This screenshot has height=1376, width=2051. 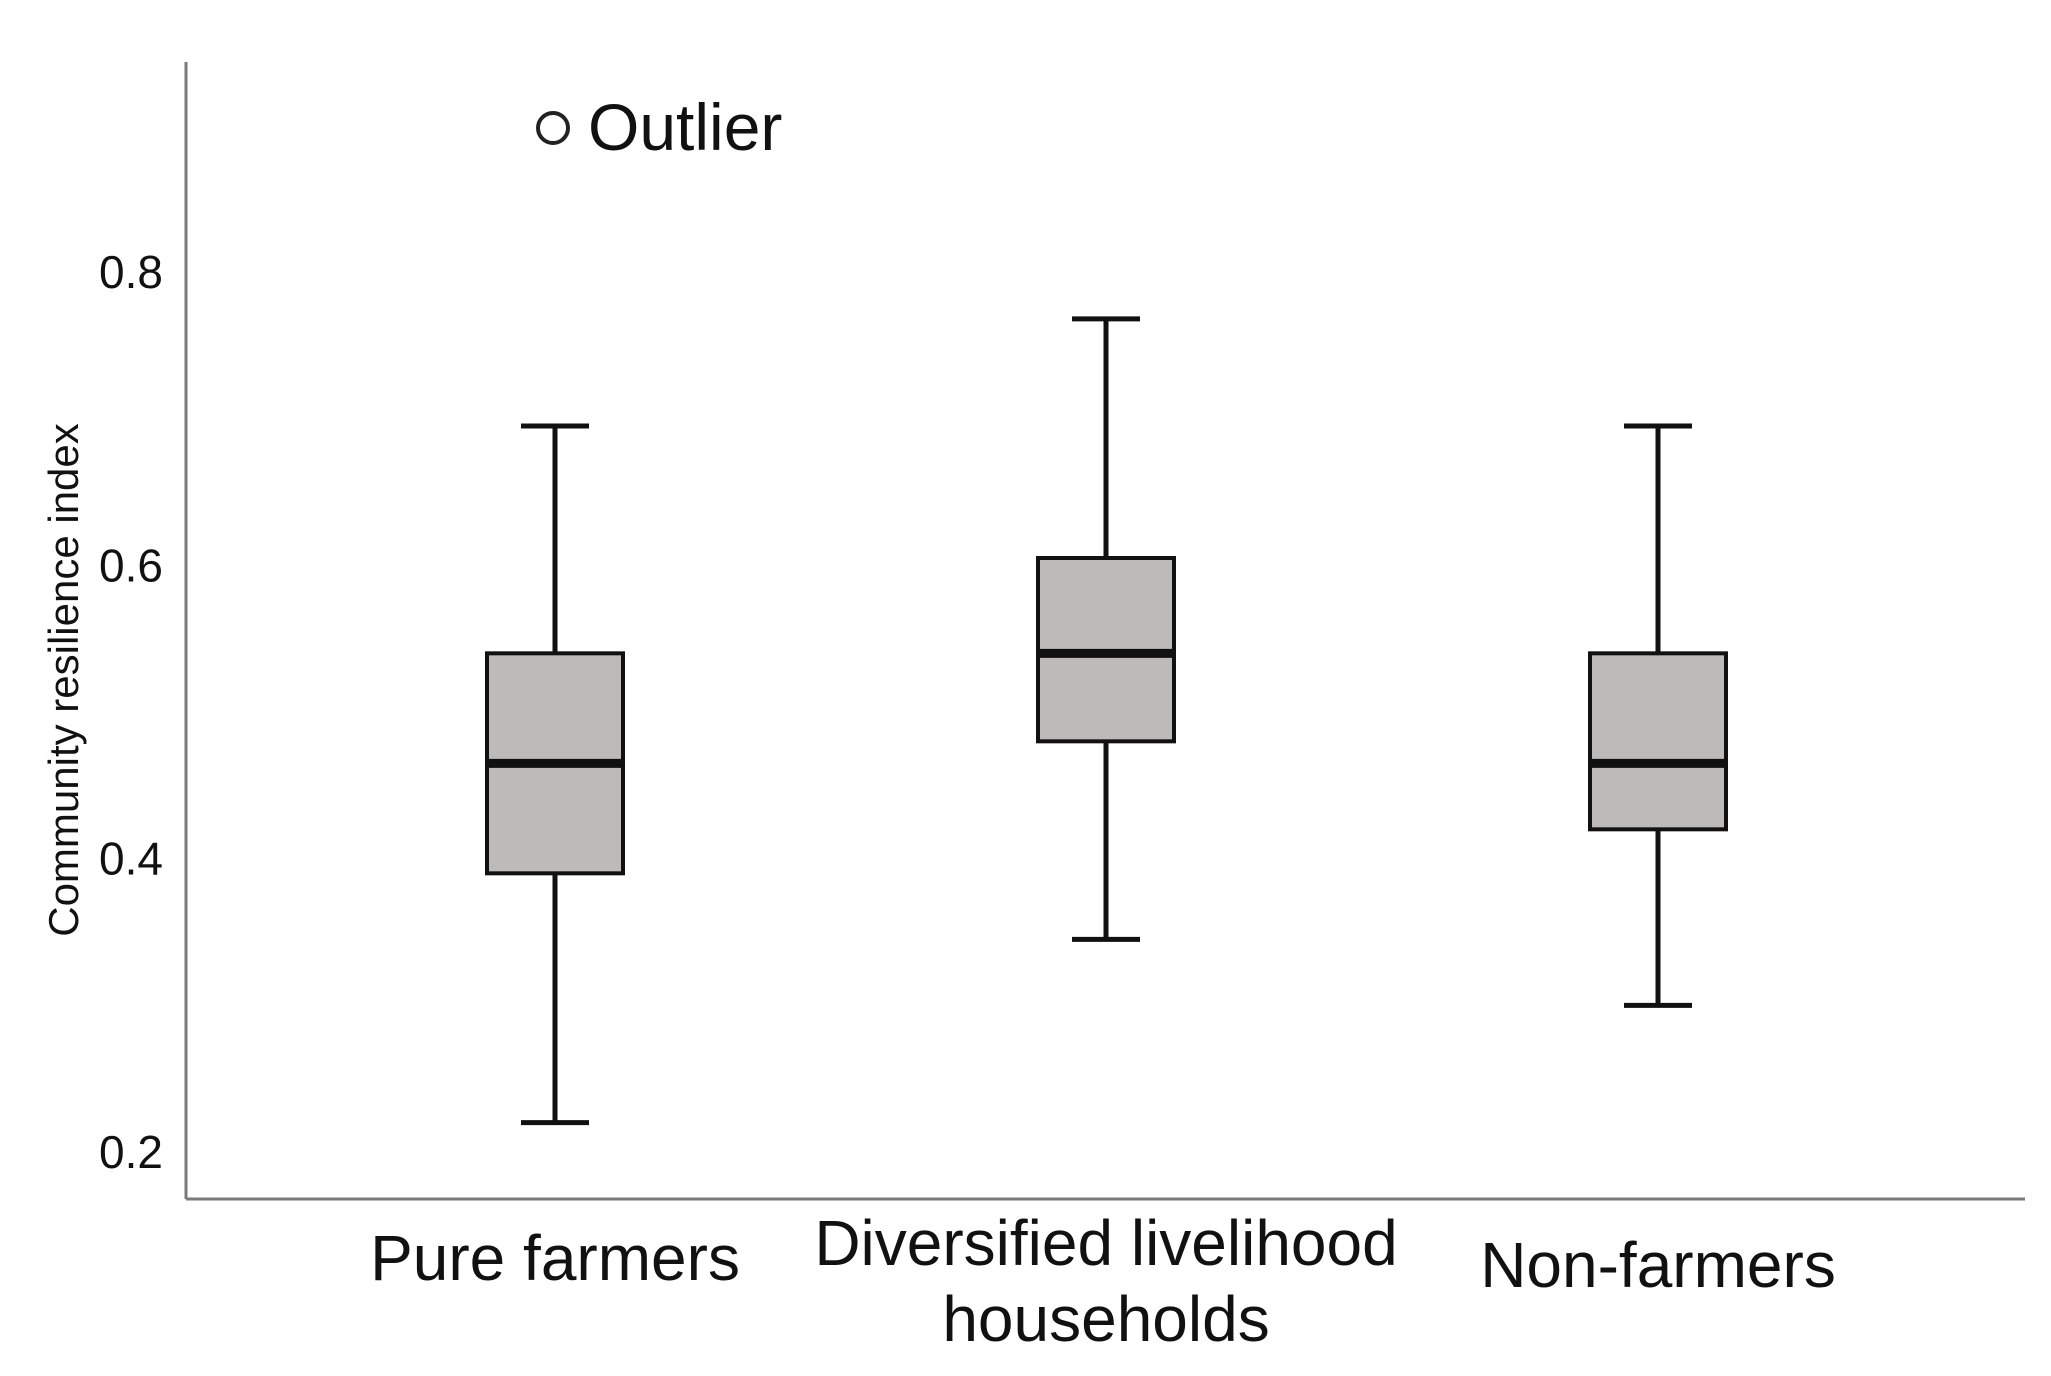 I want to click on y-axis-title: Community resilience index, so click(x=63, y=680).